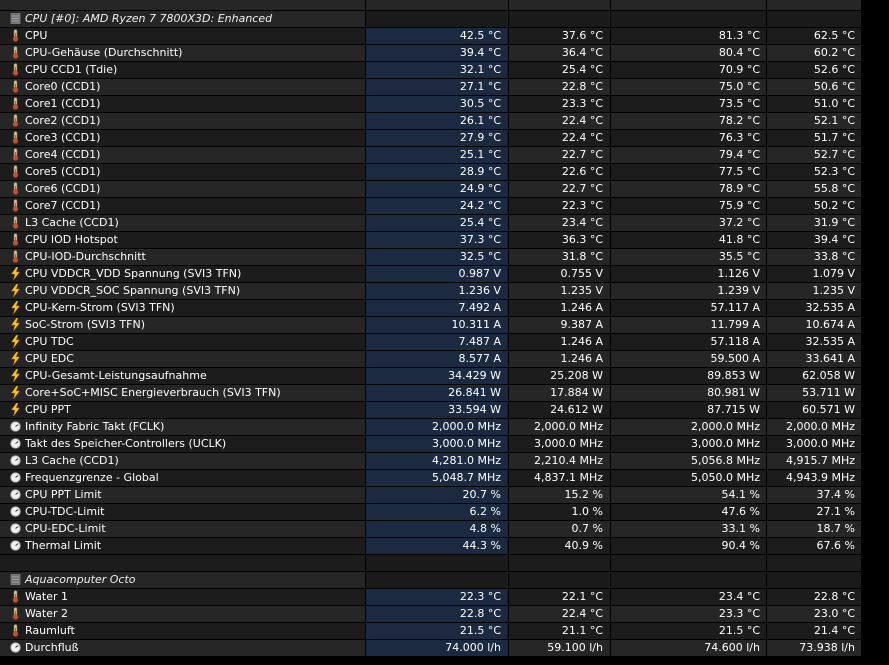 The width and height of the screenshot is (889, 665). Describe the element at coordinates (436, 325) in the screenshot. I see `current-value: 10.311 A` at that location.